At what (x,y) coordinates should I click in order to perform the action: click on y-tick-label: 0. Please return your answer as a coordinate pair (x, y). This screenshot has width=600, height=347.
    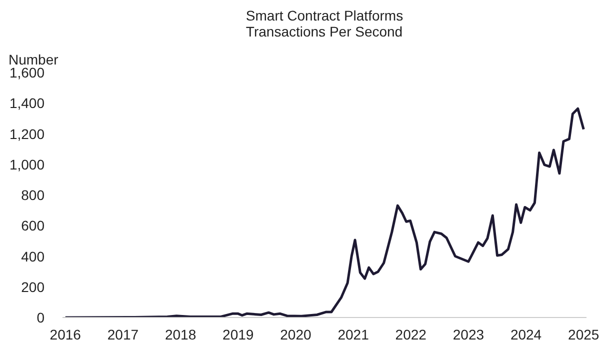
    Looking at the image, I should click on (40, 318).